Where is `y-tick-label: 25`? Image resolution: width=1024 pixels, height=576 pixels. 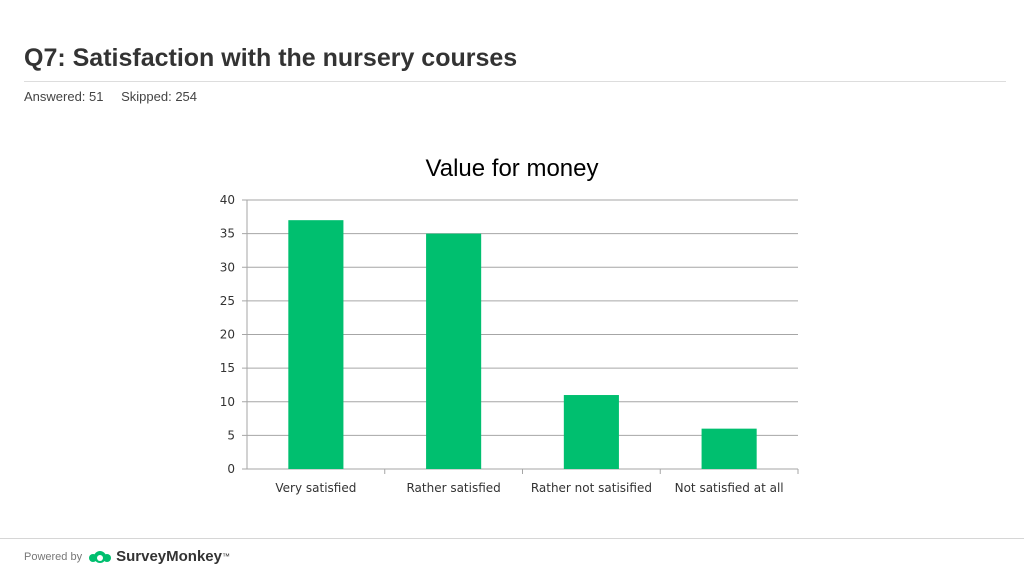 y-tick-label: 25 is located at coordinates (227, 301).